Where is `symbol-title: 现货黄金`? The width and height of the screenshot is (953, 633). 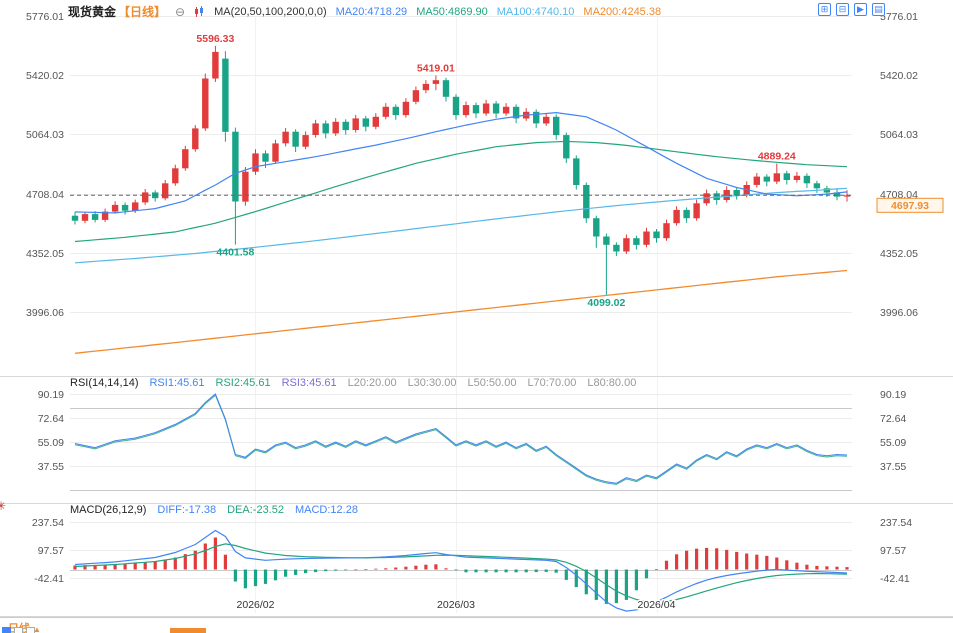
symbol-title: 现货黄金 is located at coordinates (92, 12).